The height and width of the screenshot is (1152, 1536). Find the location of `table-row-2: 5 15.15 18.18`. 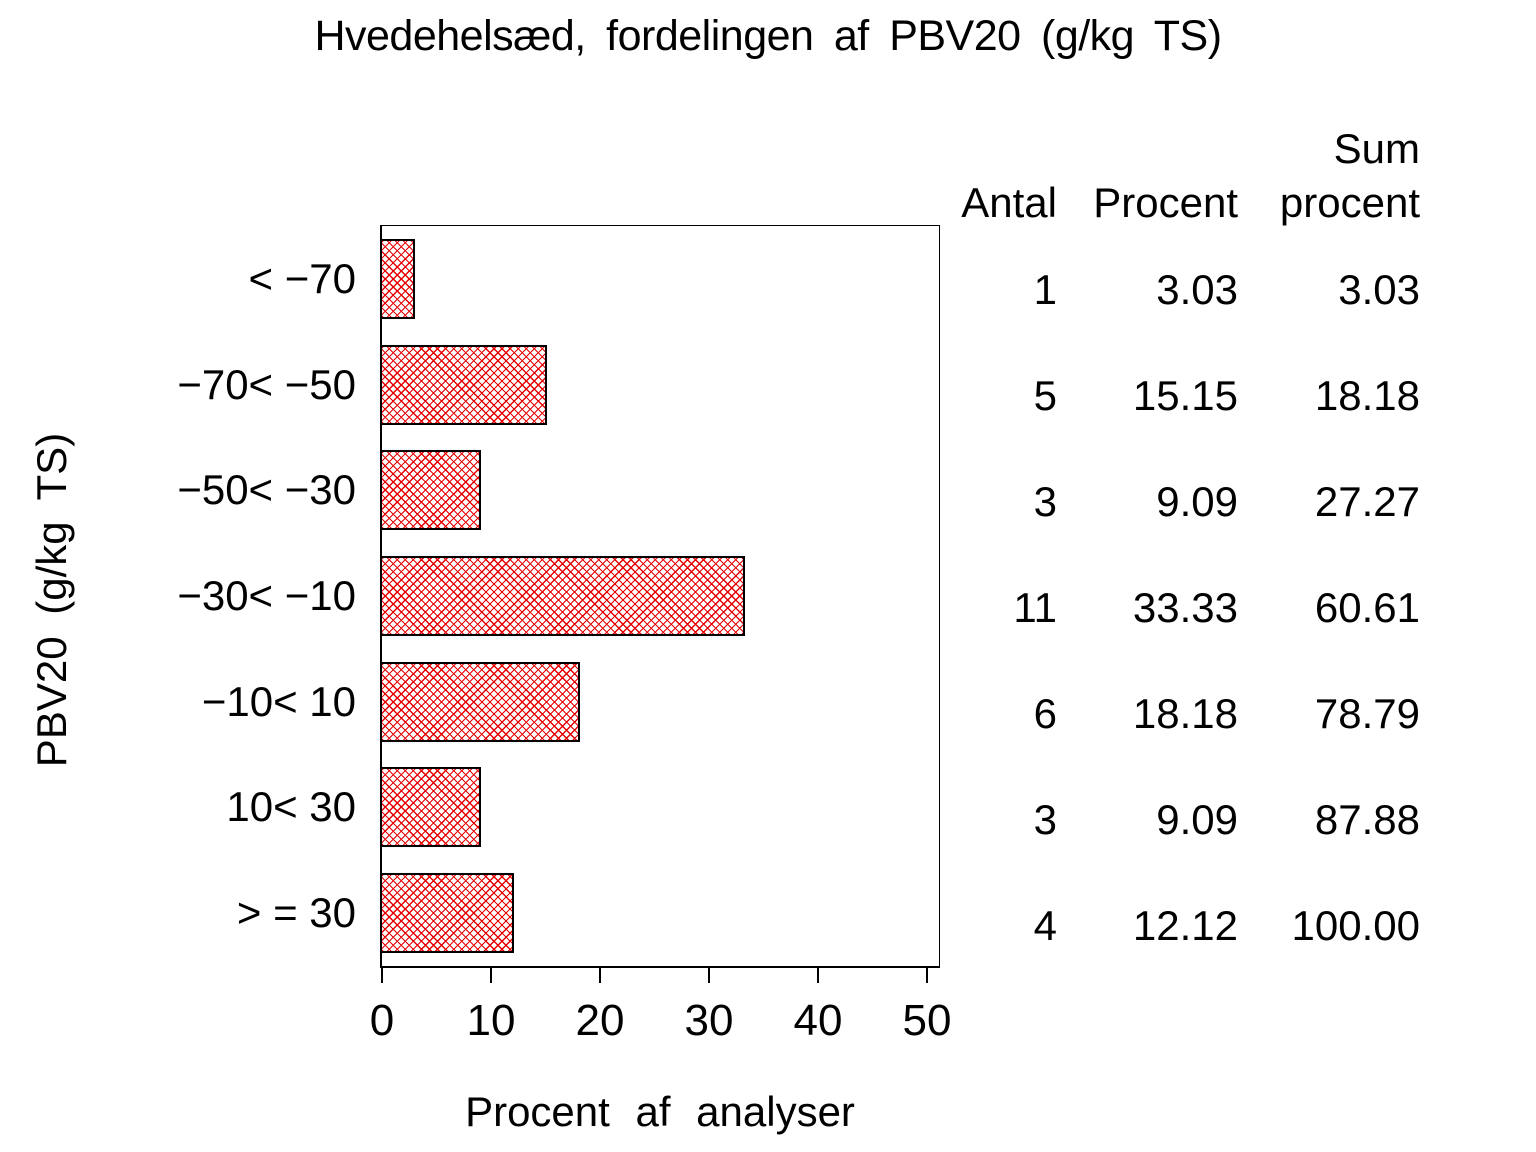

table-row-2: 5 15.15 18.18 is located at coordinates (1184, 396).